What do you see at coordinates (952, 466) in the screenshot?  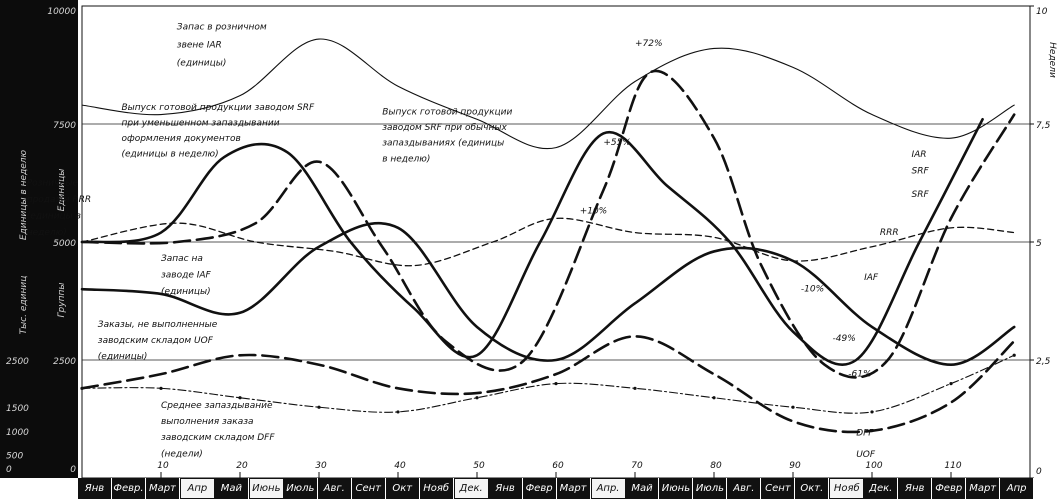 I see `x-tick-label: 110` at bounding box center [952, 466].